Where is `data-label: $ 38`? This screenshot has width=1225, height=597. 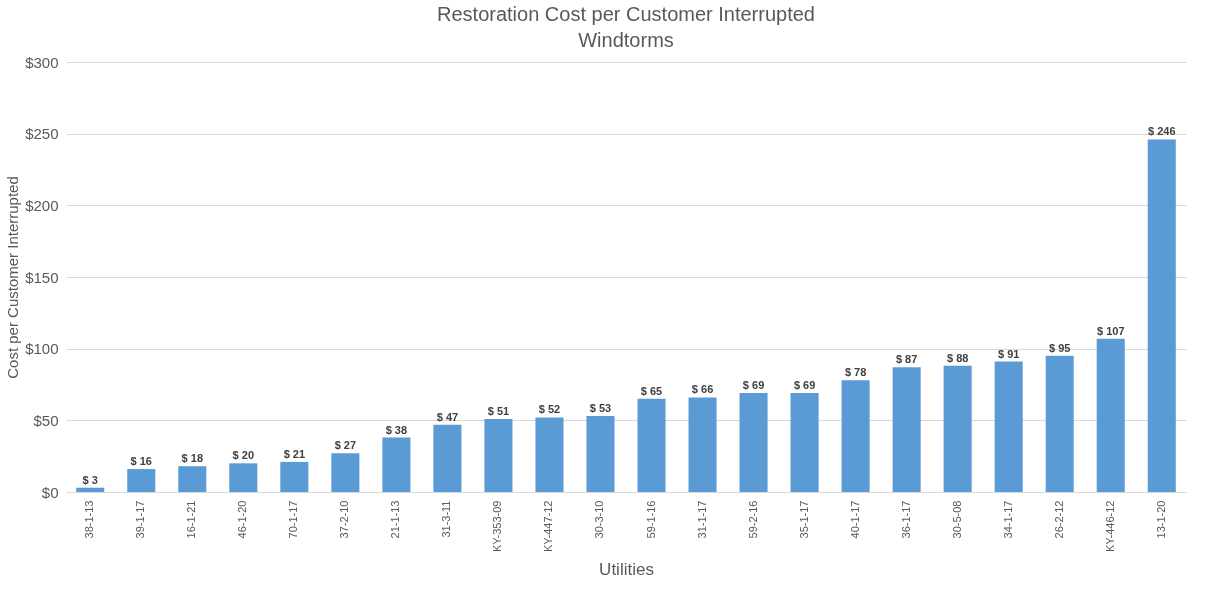 data-label: $ 38 is located at coordinates (396, 429).